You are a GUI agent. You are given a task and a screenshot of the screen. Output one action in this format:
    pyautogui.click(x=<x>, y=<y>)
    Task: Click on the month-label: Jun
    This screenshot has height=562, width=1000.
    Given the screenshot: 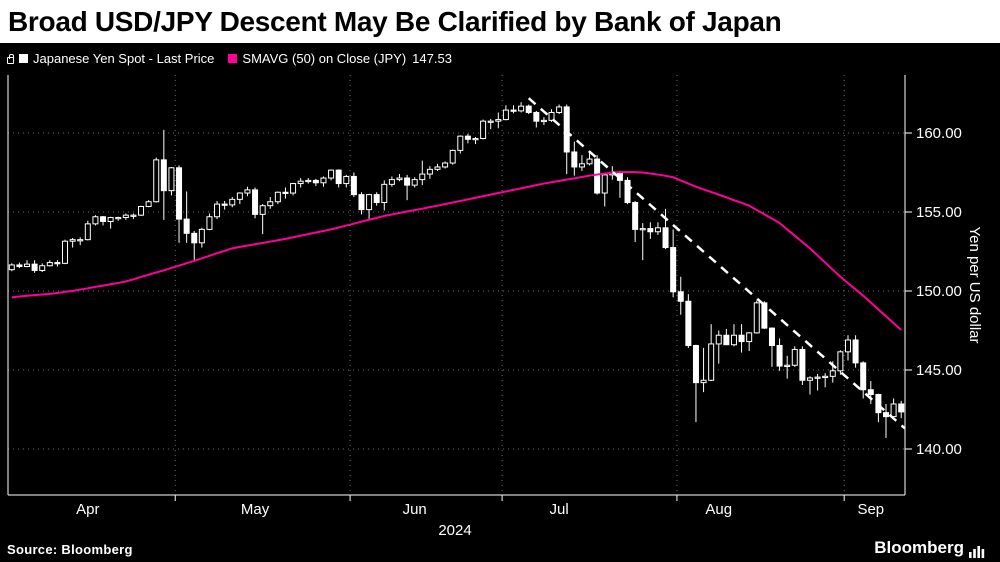 What is the action you would take?
    pyautogui.click(x=415, y=509)
    